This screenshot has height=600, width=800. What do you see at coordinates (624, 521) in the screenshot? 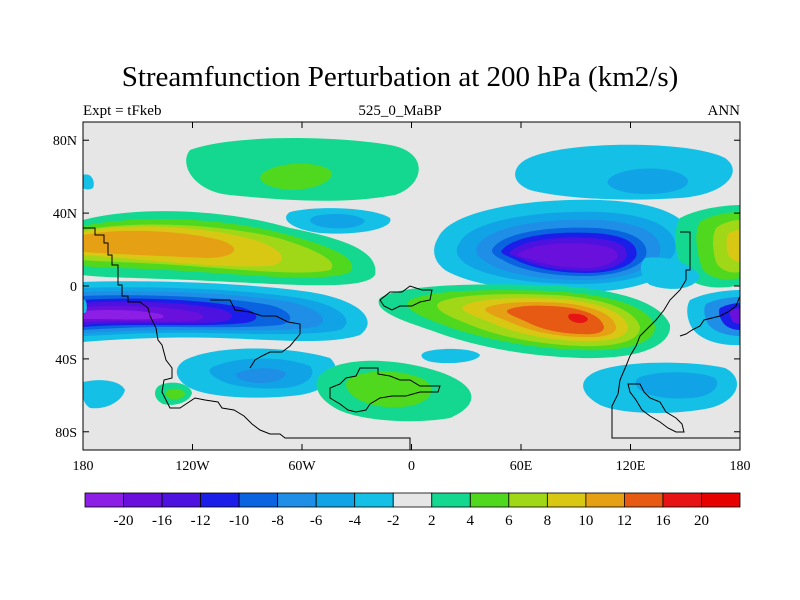
I see `colorbar-label: 12` at bounding box center [624, 521].